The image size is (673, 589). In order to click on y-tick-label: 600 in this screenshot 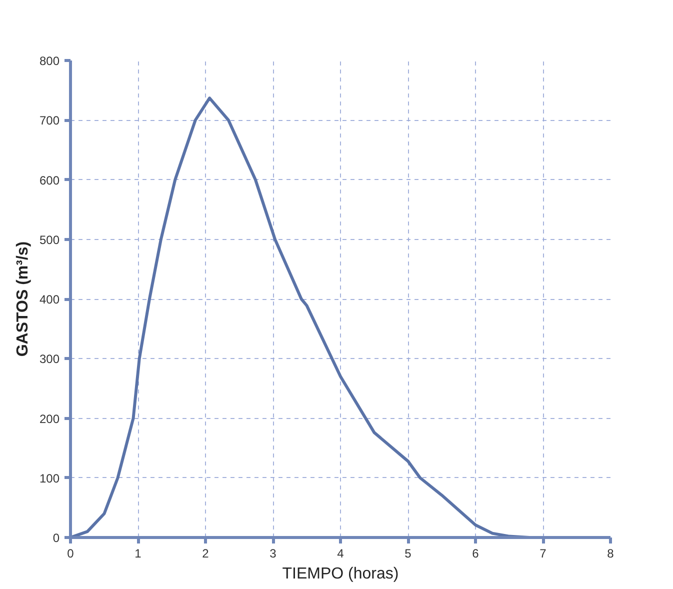, I will do `click(49, 180)`.